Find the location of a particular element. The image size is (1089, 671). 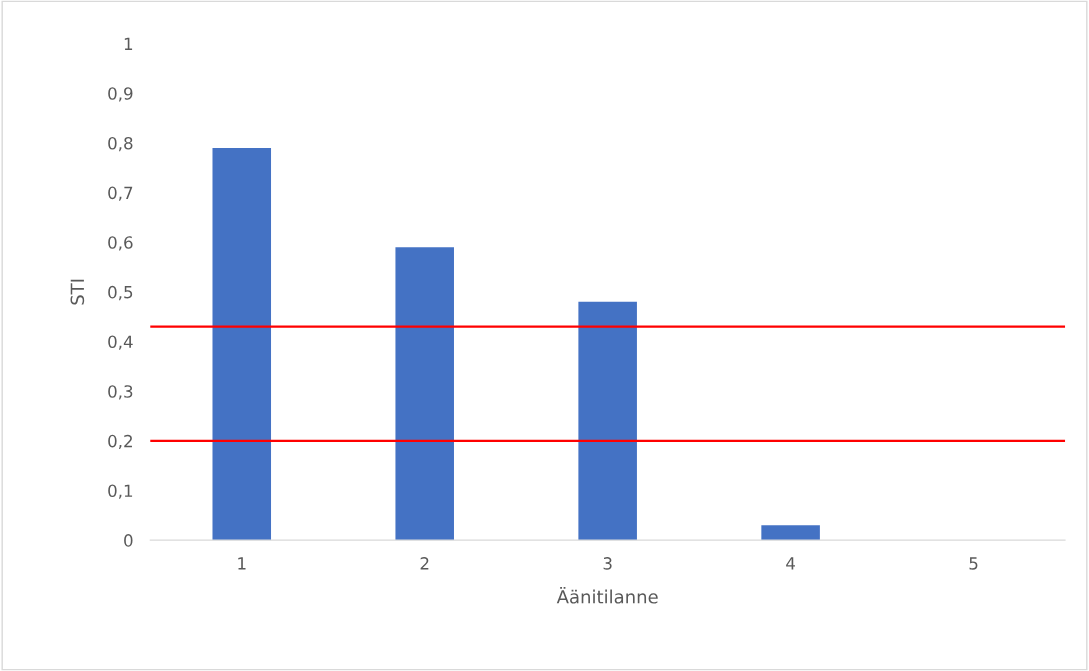

x-tick-label: 2 is located at coordinates (424, 563).